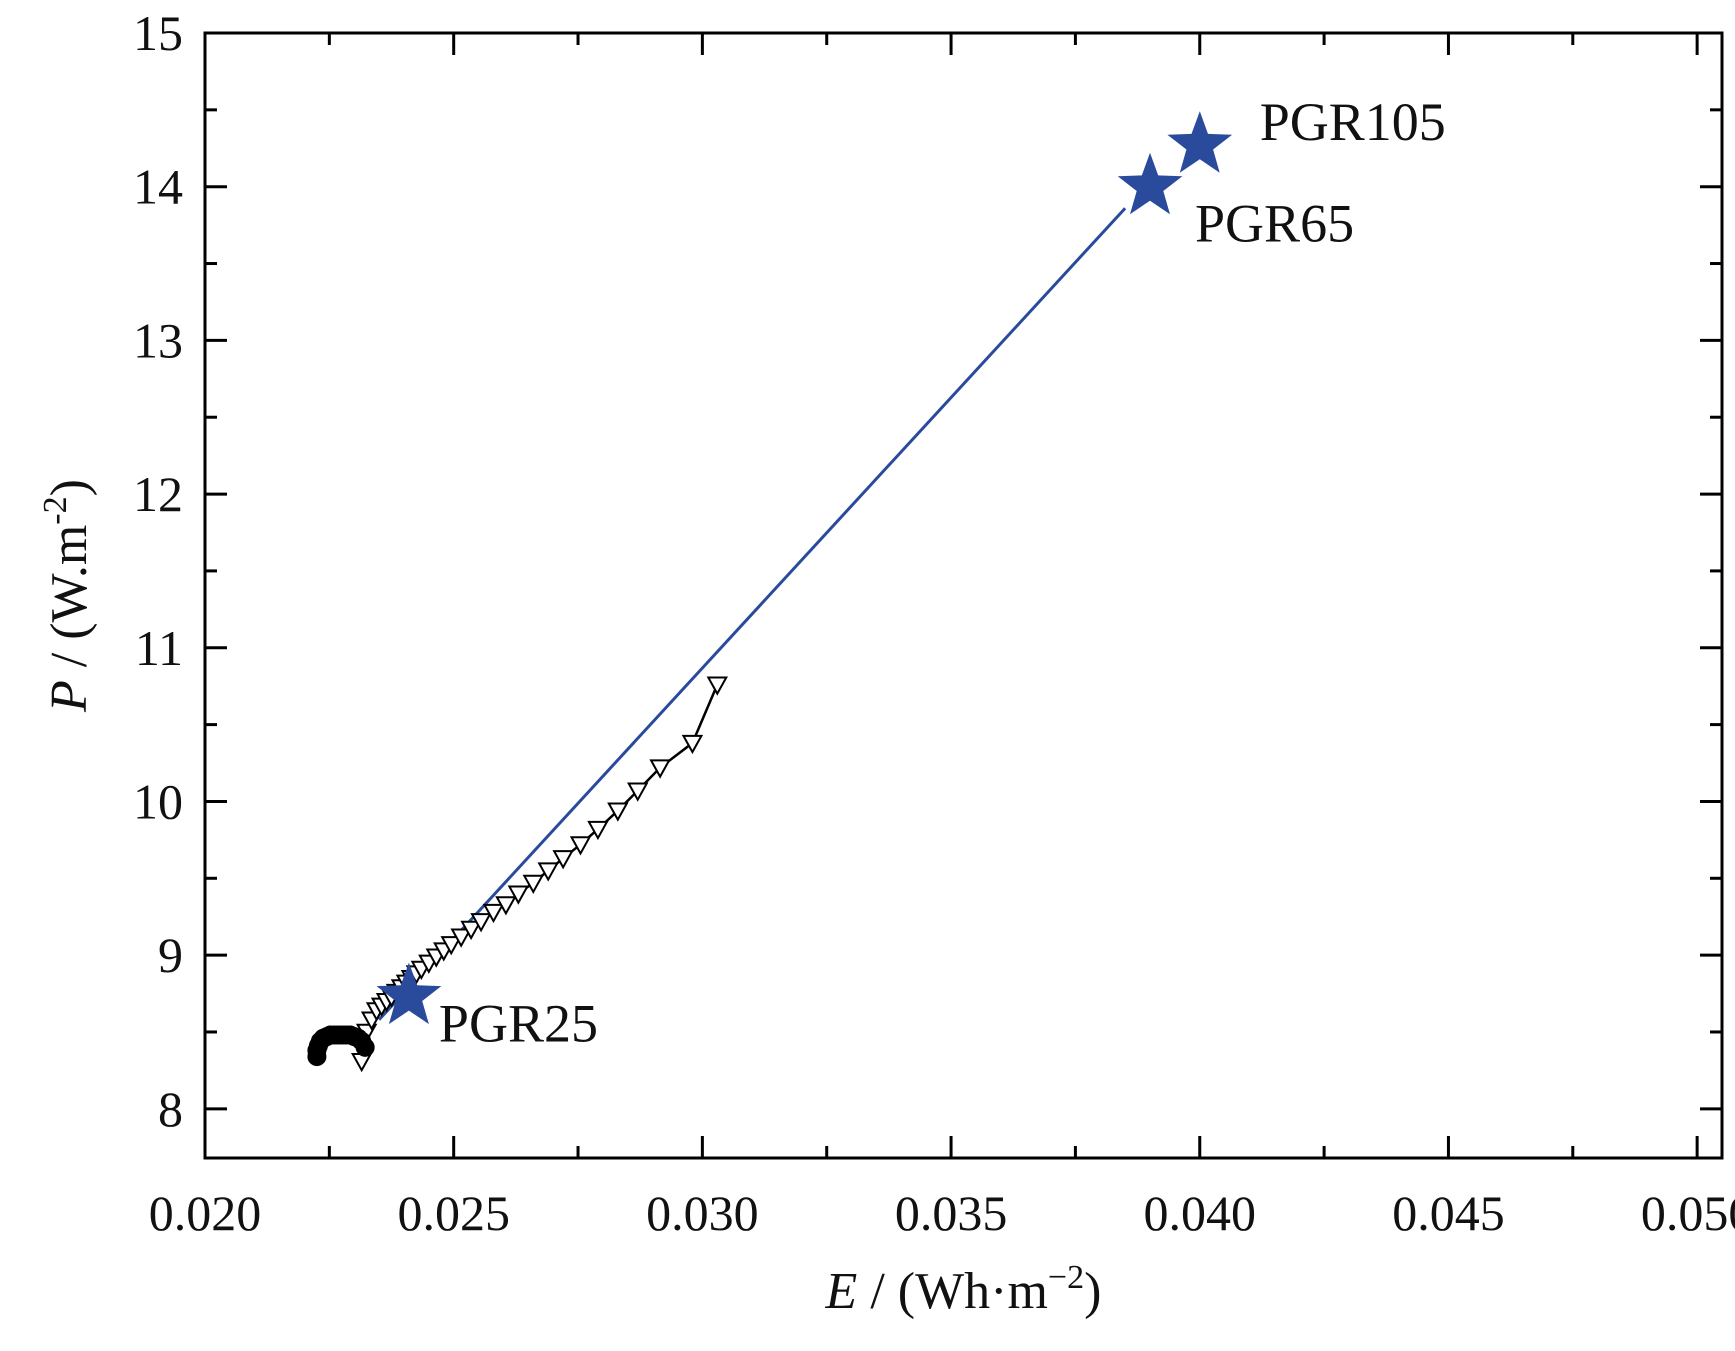  Describe the element at coordinates (158, 33) in the screenshot. I see `y-tick-label: 15` at that location.